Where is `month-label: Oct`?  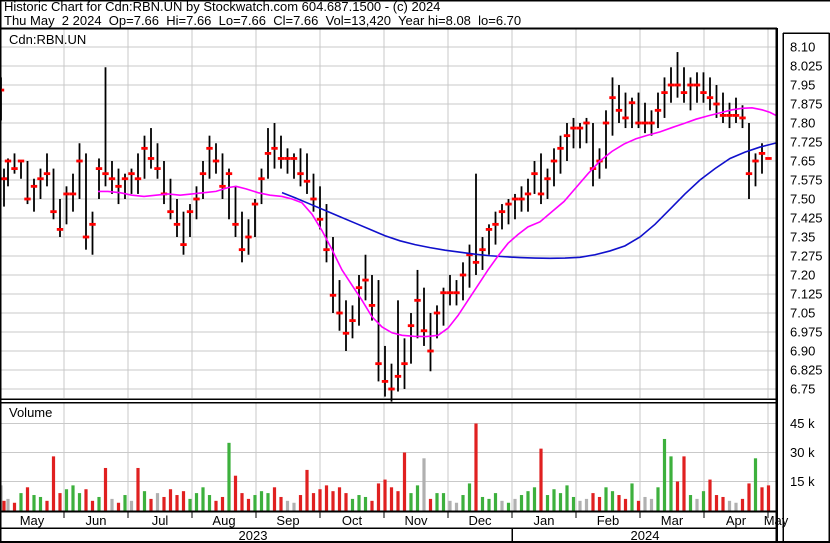
month-label: Oct is located at coordinates (352, 520).